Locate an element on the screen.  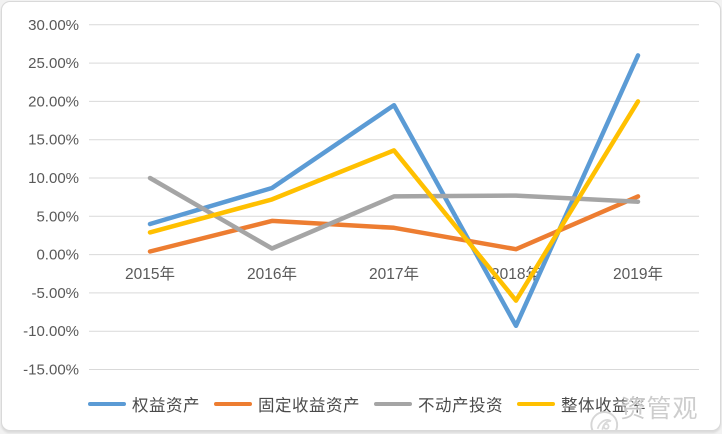
x-axis-tick-label: 2017年 is located at coordinates (394, 274).